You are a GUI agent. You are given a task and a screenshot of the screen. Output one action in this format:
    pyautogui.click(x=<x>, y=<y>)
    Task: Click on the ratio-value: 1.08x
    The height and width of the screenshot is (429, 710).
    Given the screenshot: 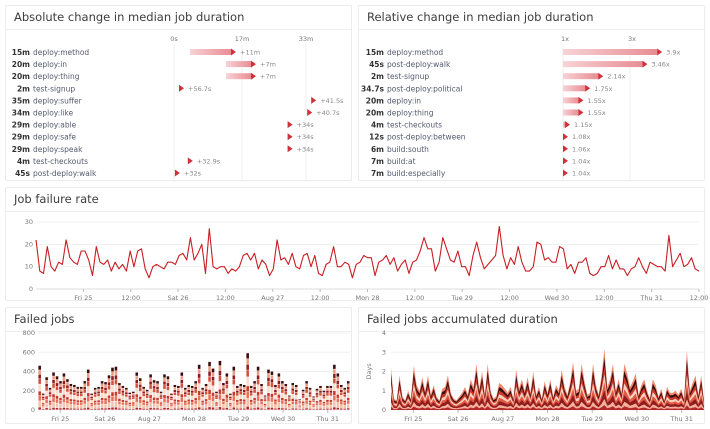 What is the action you would take?
    pyautogui.click(x=581, y=137)
    